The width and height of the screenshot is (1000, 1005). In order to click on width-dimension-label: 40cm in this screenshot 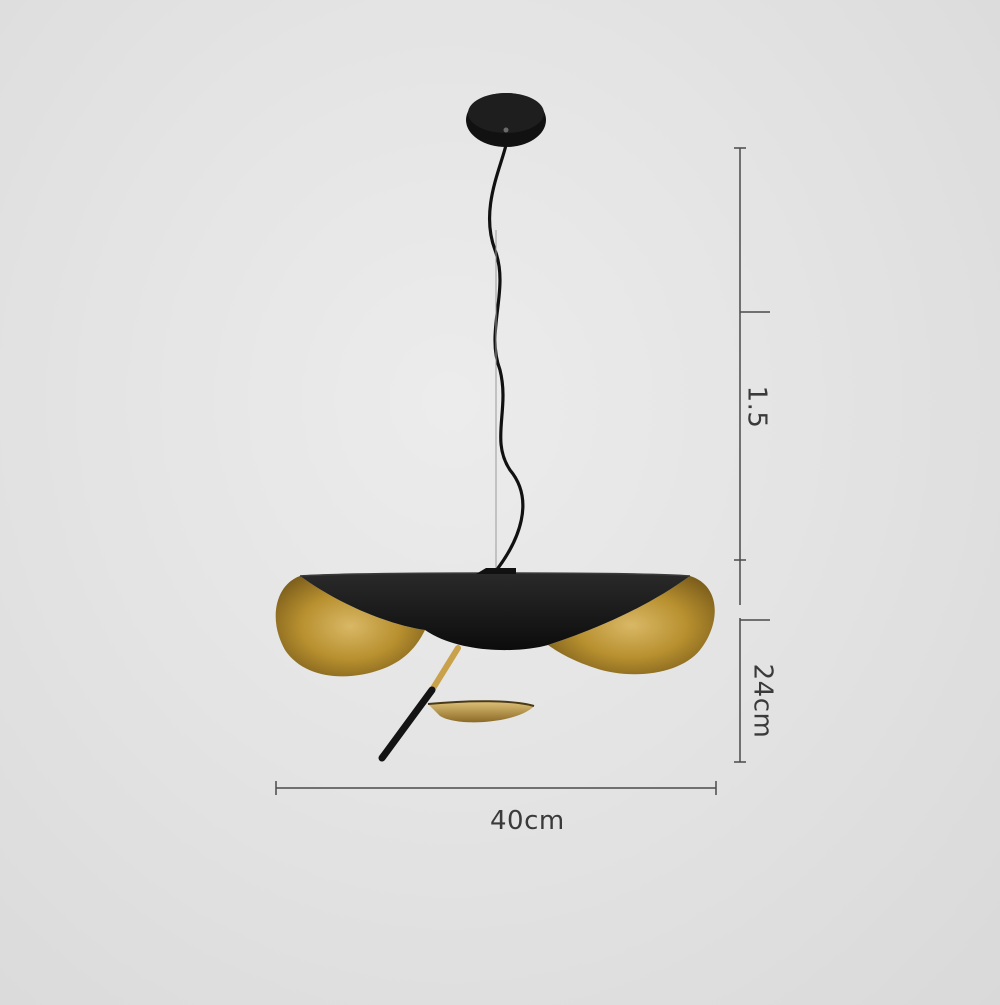, I will do `click(527, 821)`.